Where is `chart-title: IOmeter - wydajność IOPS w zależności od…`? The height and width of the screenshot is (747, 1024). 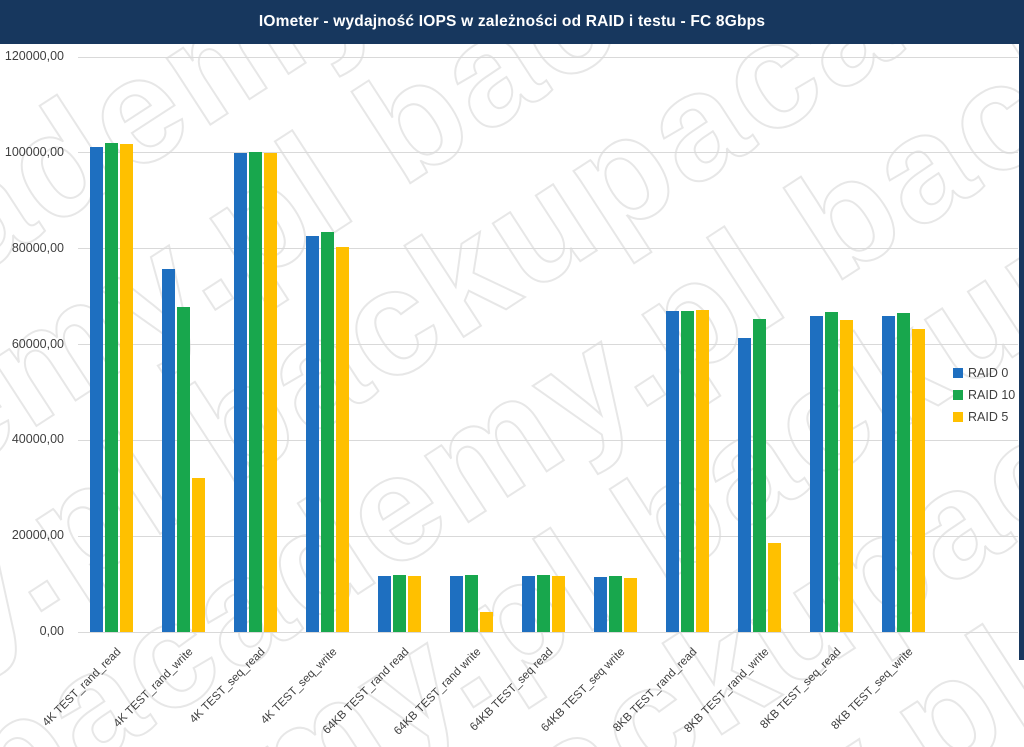
chart-title: IOmeter - wydajność IOPS w zależności od… is located at coordinates (512, 21).